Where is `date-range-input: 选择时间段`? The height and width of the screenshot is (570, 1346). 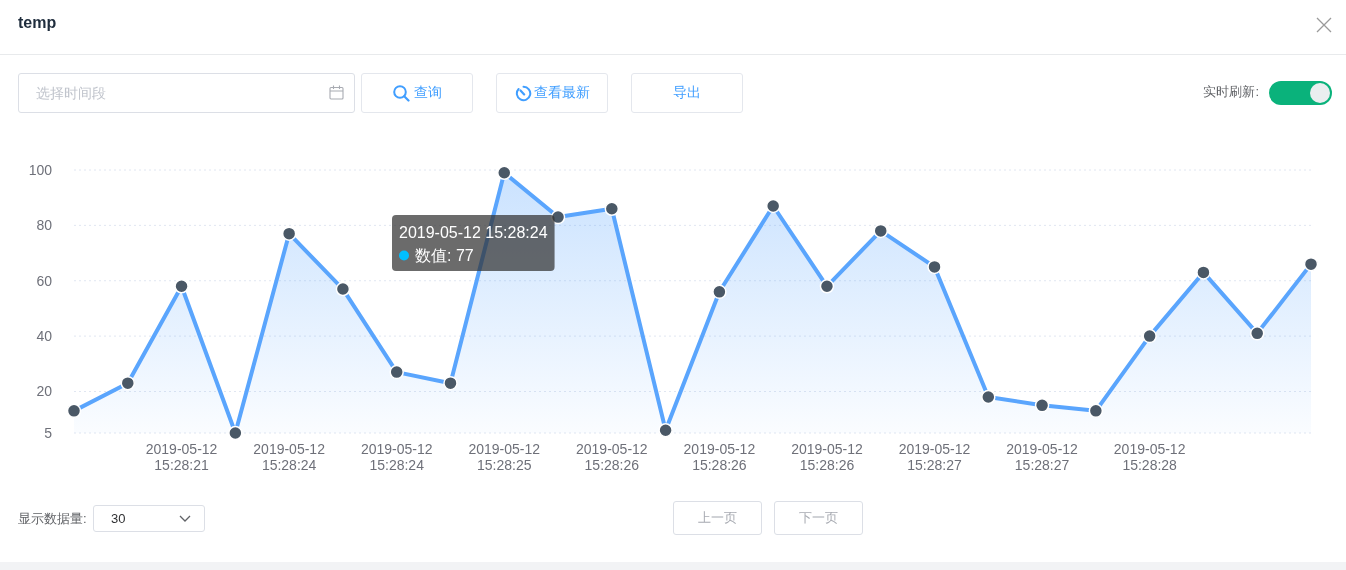 date-range-input: 选择时间段 is located at coordinates (186, 93).